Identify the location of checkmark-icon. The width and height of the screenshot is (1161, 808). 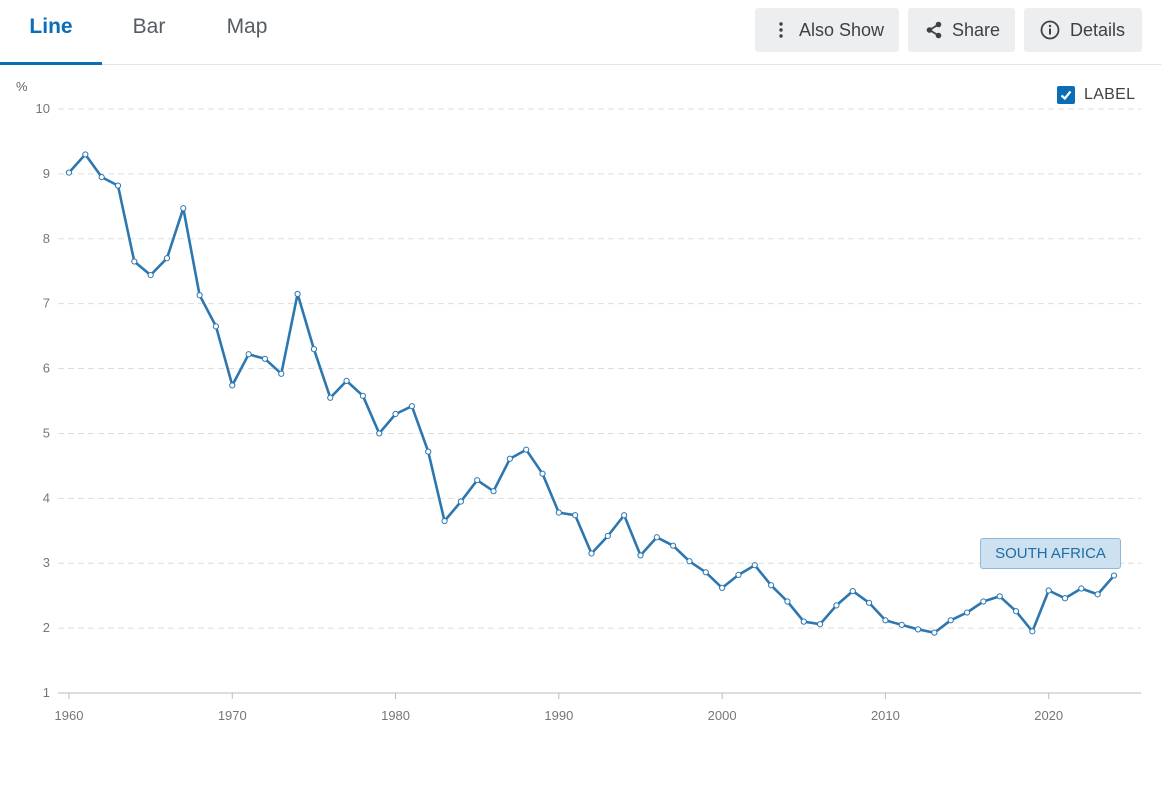
(1066, 95).